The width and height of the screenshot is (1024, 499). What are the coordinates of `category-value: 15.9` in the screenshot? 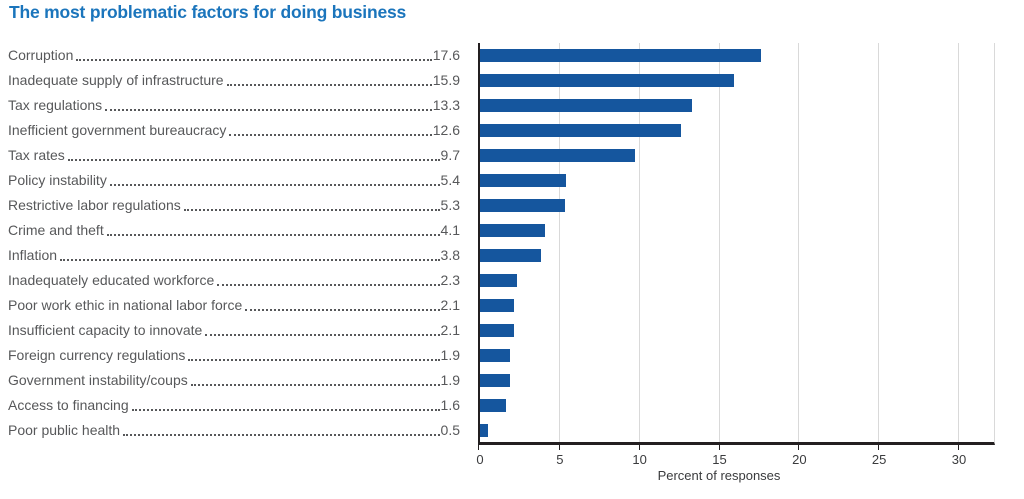 It's located at (446, 80).